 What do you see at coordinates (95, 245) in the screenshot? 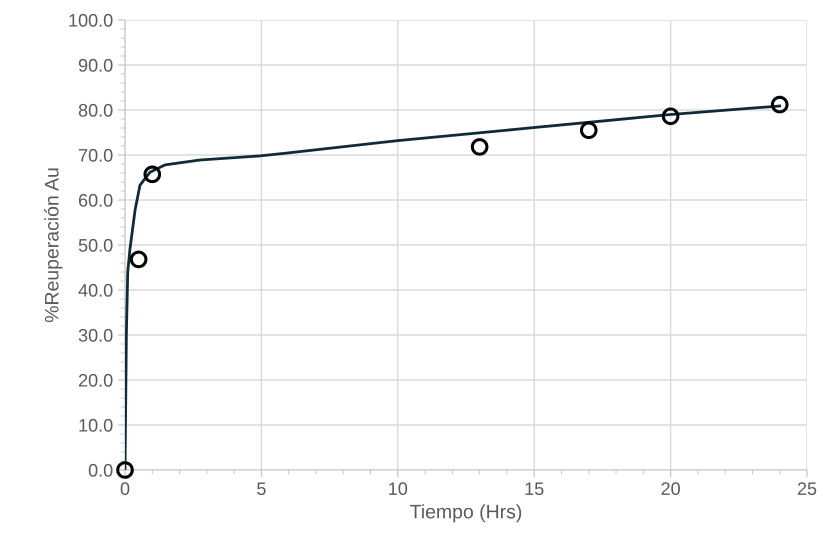
I see `y-tick-label: 50.0` at bounding box center [95, 245].